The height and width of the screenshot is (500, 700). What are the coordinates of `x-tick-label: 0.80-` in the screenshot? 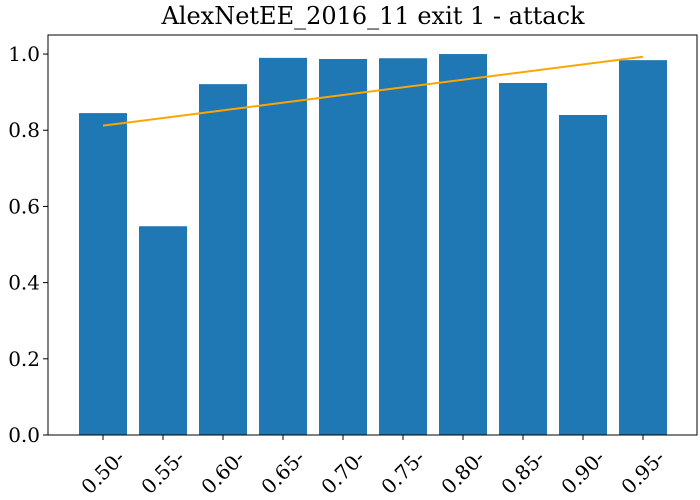 It's located at (462, 472).